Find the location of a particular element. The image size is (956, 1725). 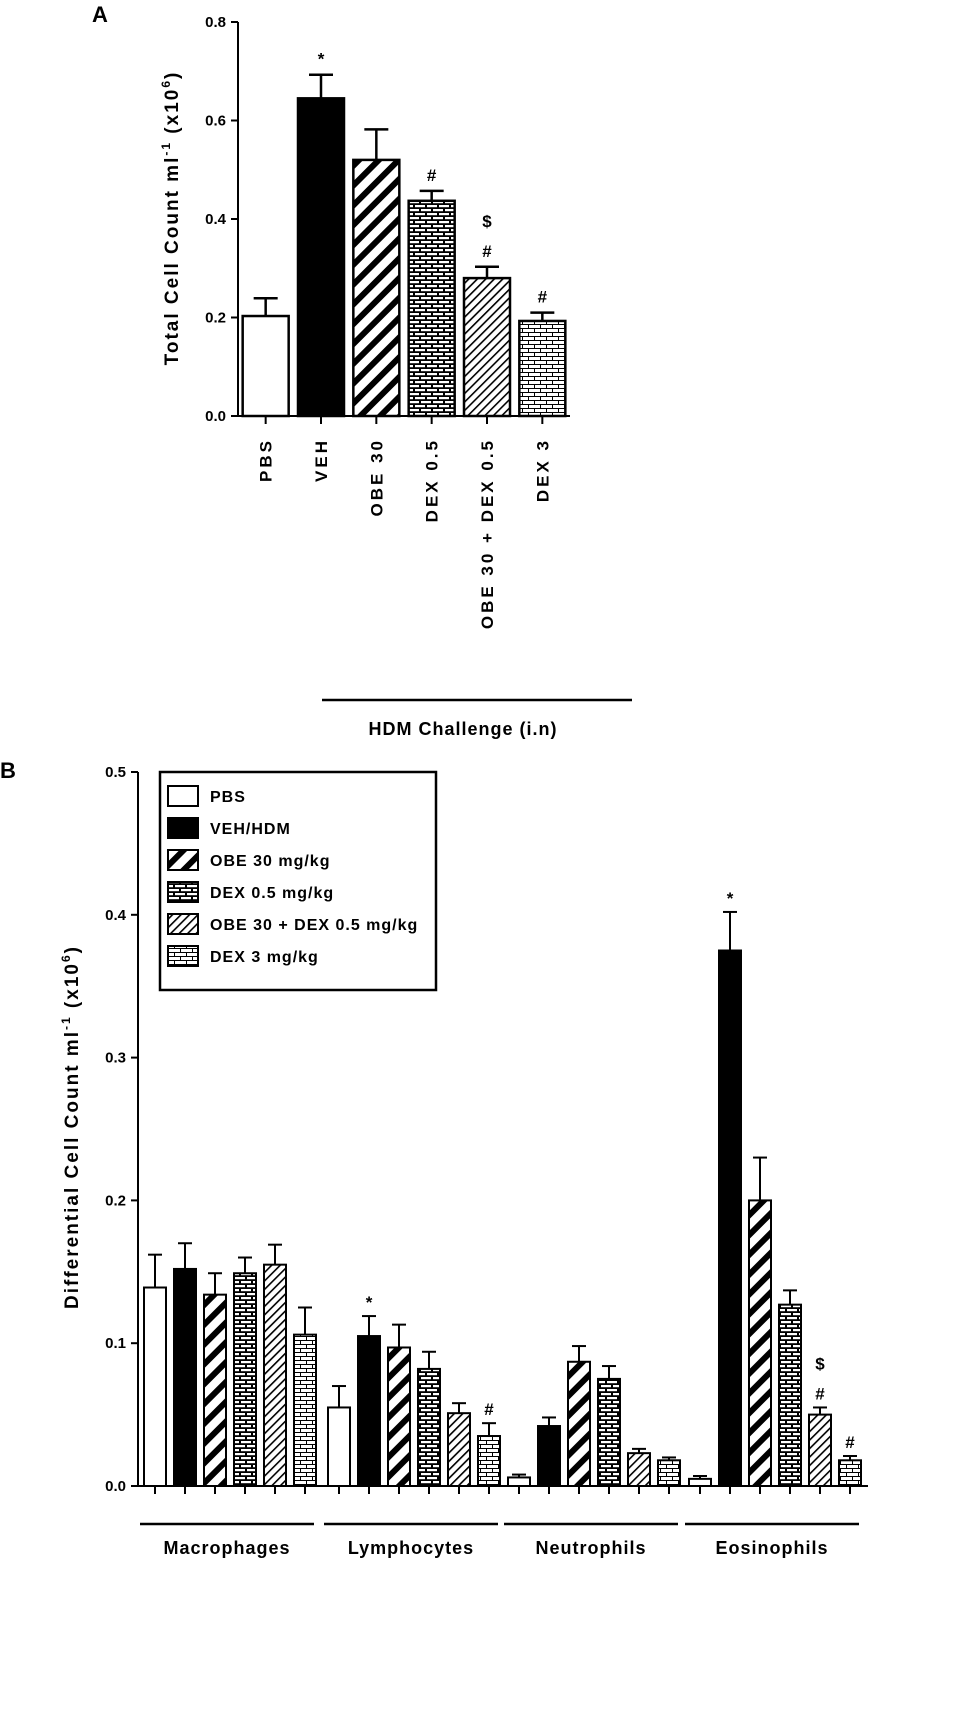

panel-a-x-axis: PBS VEH OBE 30 DEX 0.5 OBE 30 + DEX 0.5 DEX 3 is located at coordinates (404, 522).